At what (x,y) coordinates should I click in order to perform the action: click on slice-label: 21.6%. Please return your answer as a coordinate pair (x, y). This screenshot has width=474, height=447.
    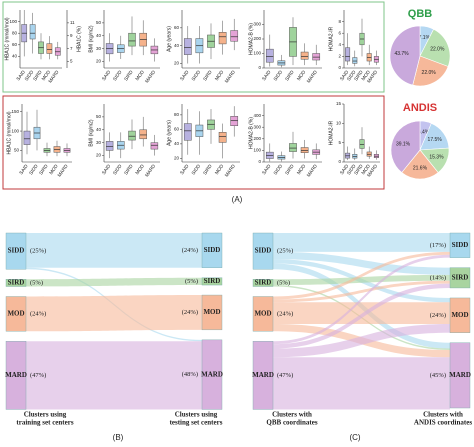
    Looking at the image, I should click on (420, 168).